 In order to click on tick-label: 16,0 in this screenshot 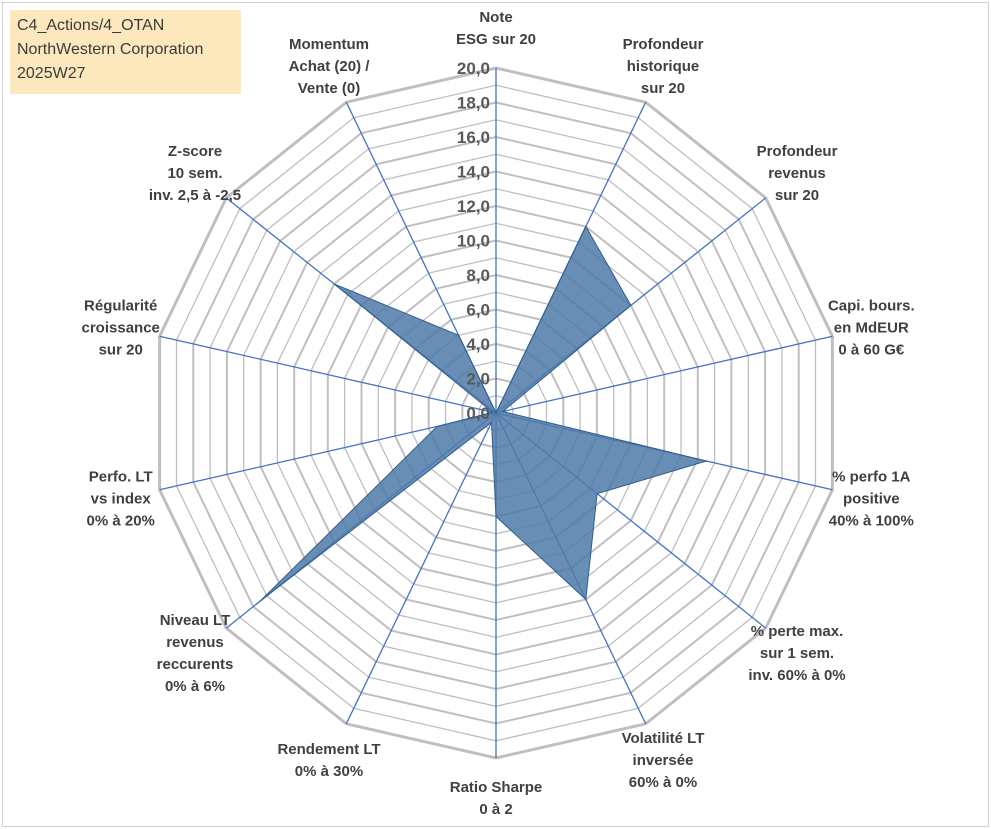, I will do `click(473, 137)`.